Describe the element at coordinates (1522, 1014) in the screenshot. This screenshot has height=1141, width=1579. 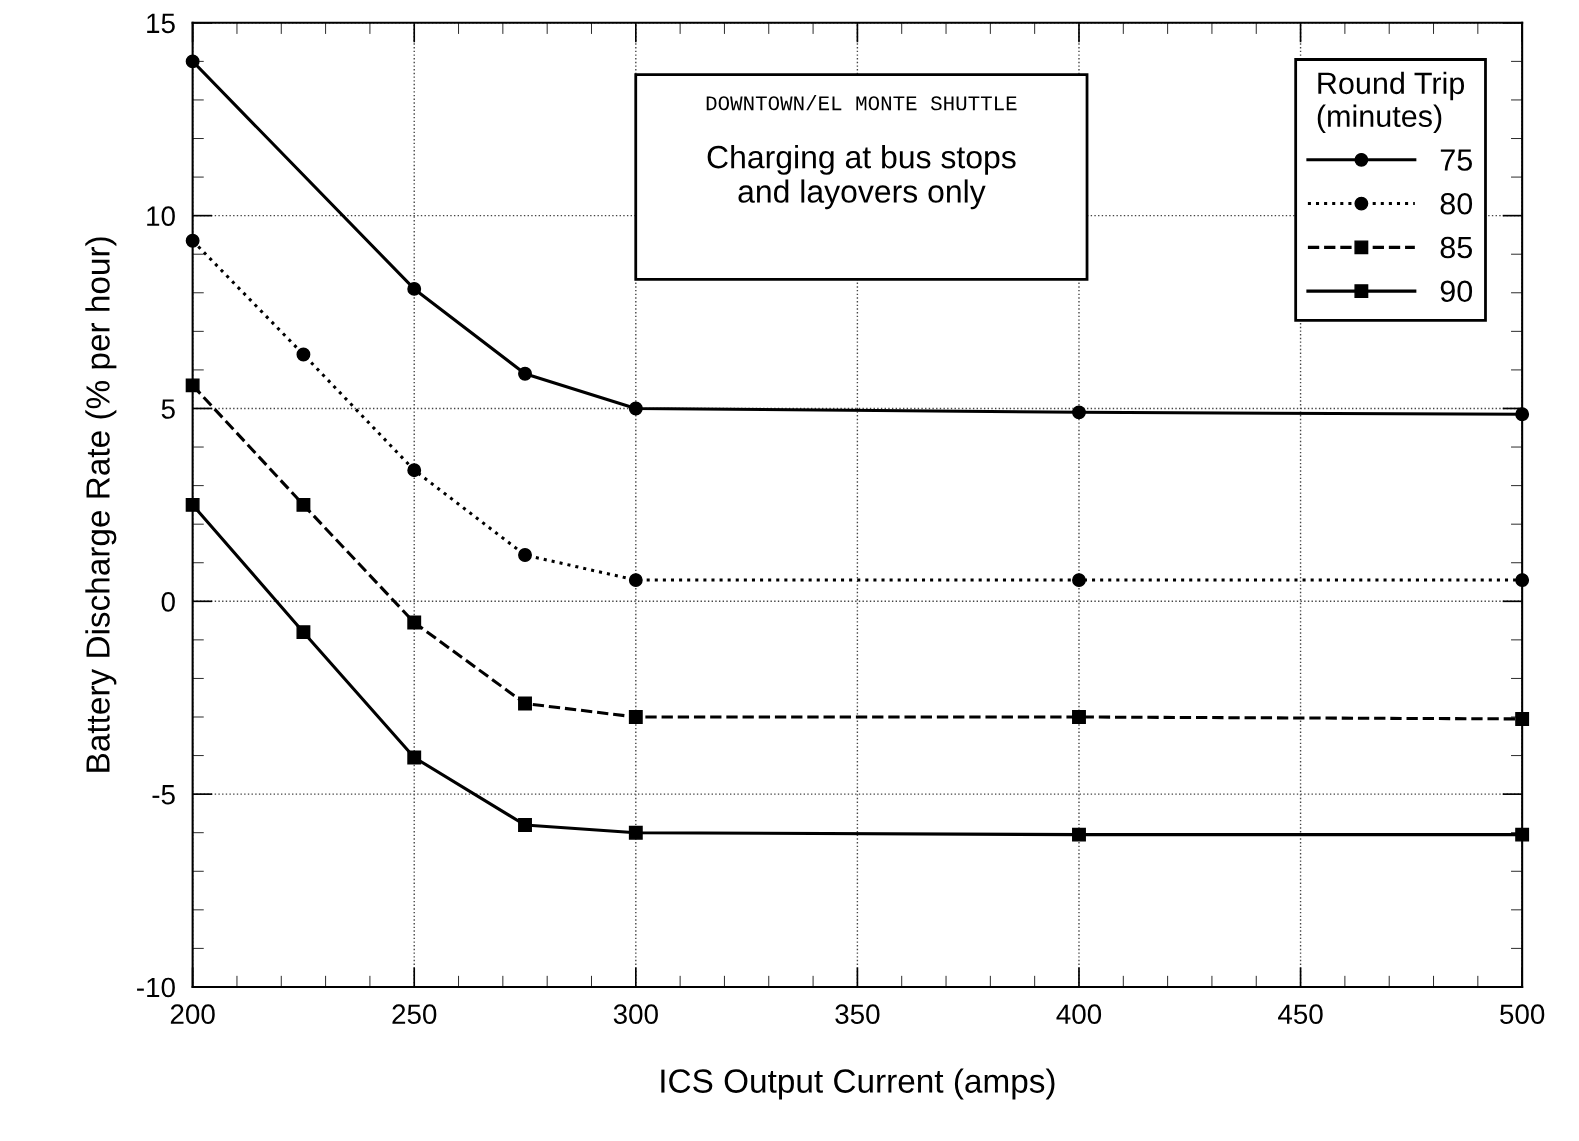
I see `x-tick-label: 500` at that location.